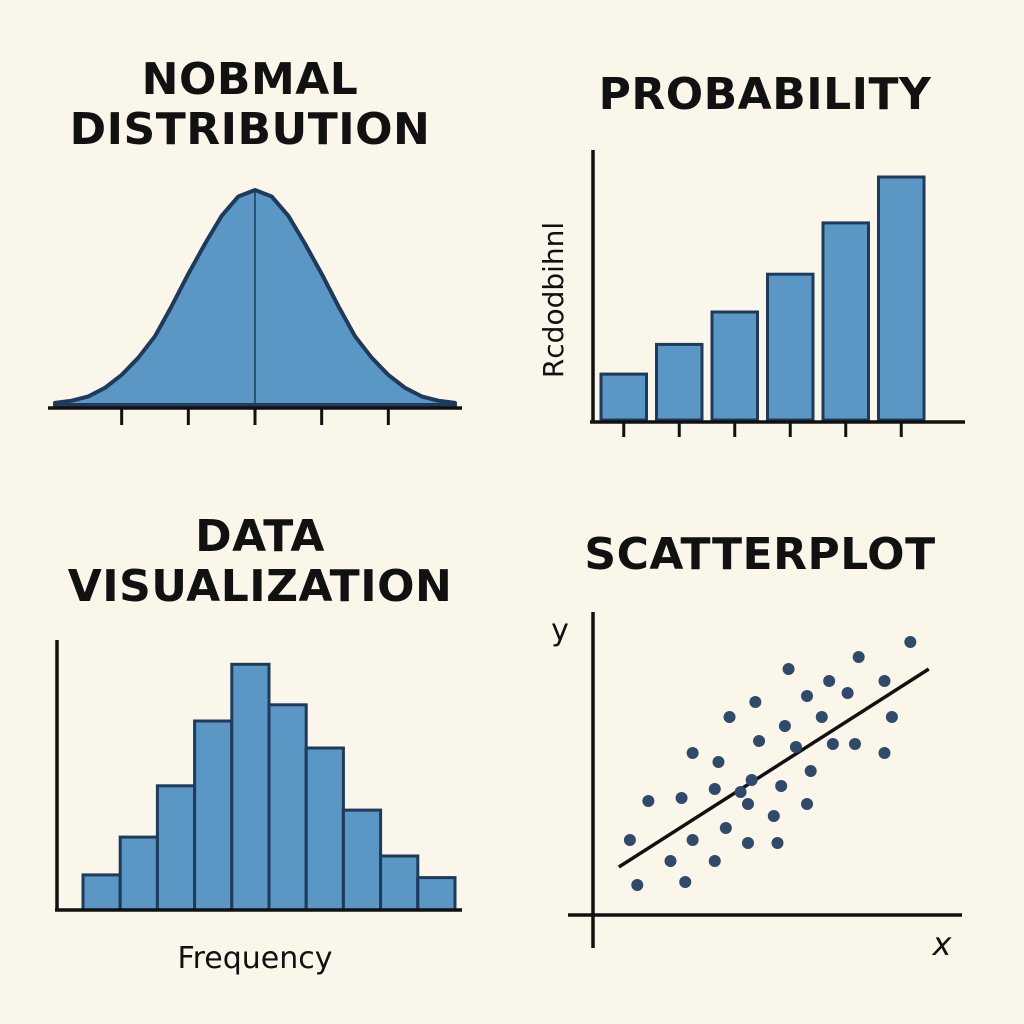  What do you see at coordinates (942, 944) in the screenshot?
I see `x-axis-label: x` at bounding box center [942, 944].